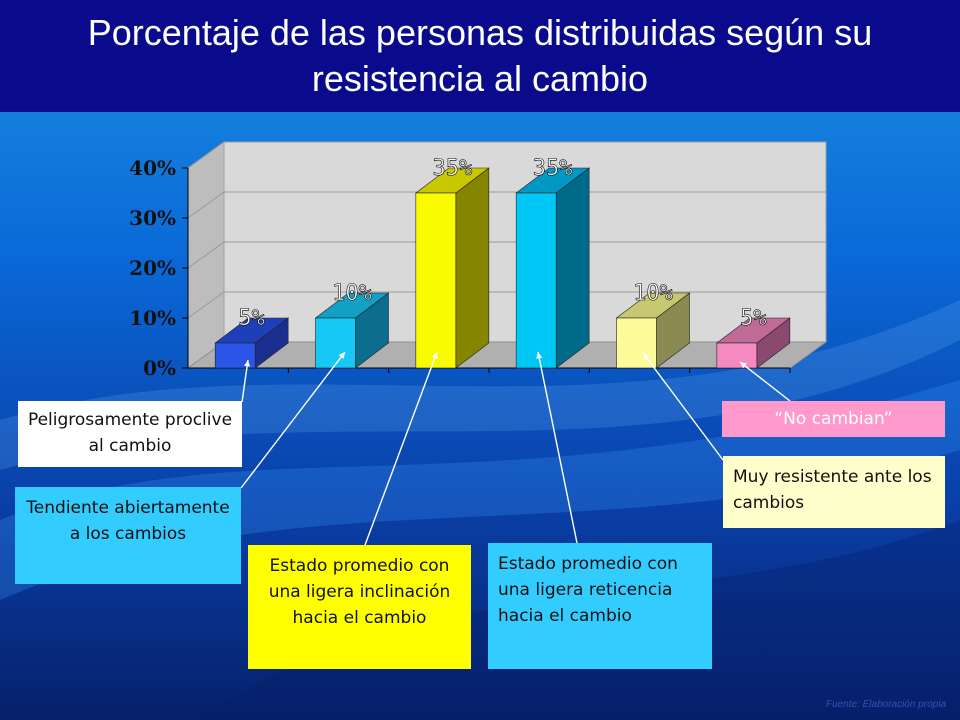  What do you see at coordinates (834, 492) in the screenshot?
I see `callout-muy-resistente: Muy resistente ante los cambios` at bounding box center [834, 492].